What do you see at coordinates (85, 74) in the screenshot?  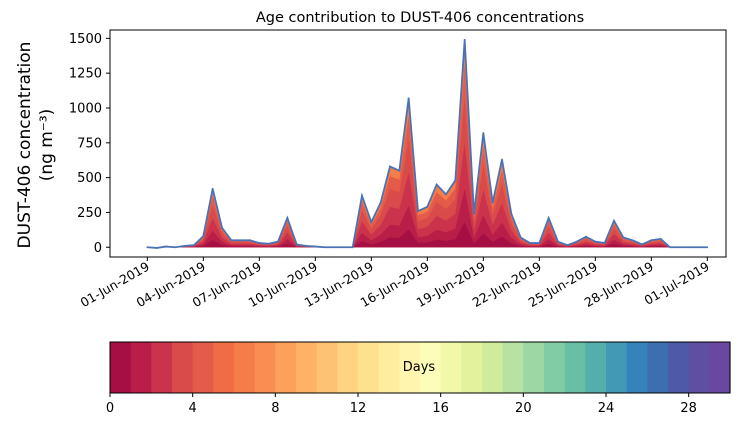 I see `y-tick-label: 1250` at bounding box center [85, 74].